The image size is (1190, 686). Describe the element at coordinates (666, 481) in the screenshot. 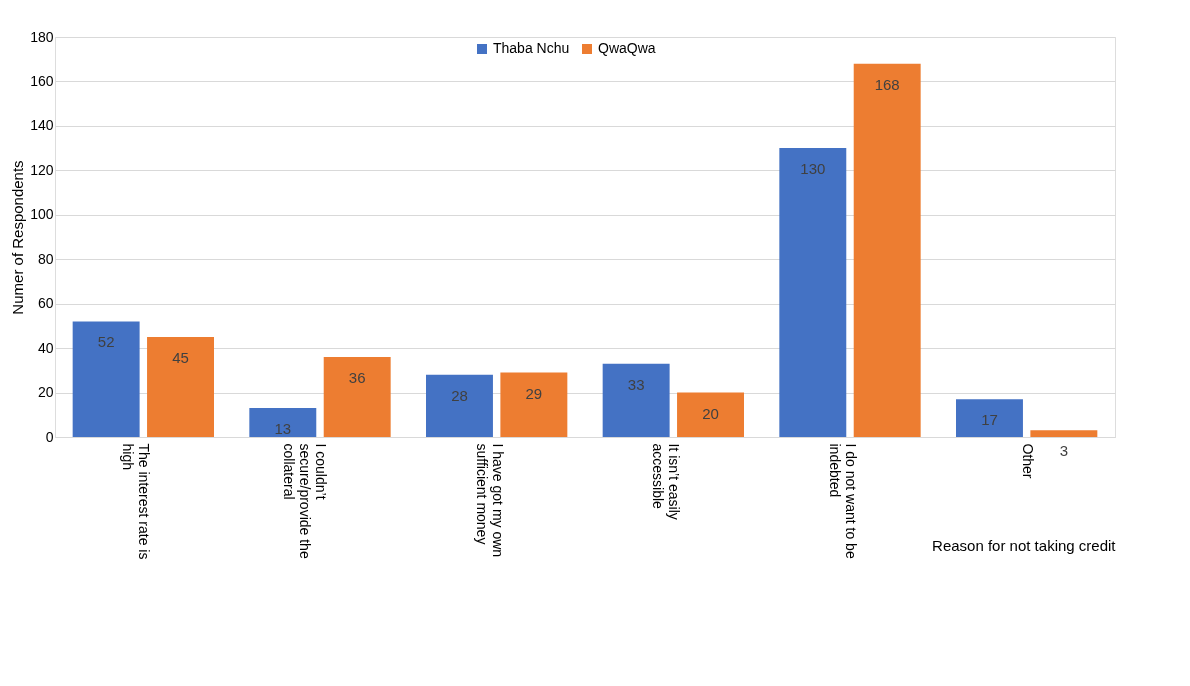

I see `x-tick-label: It isn’t easily accessible` at that location.